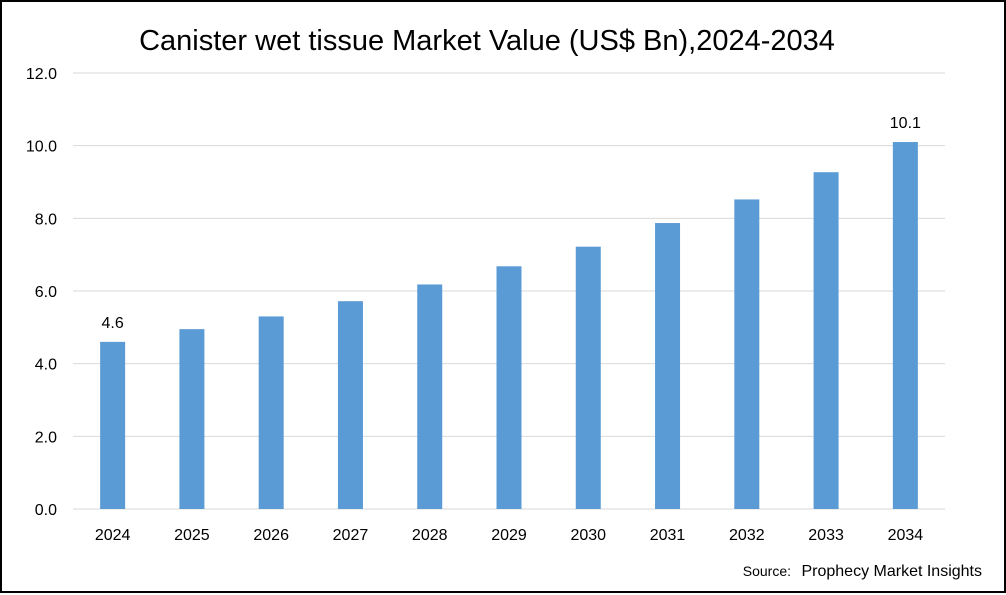 This screenshot has height=595, width=1006. What do you see at coordinates (46, 510) in the screenshot?
I see `y-tick-label: 0.0` at bounding box center [46, 510].